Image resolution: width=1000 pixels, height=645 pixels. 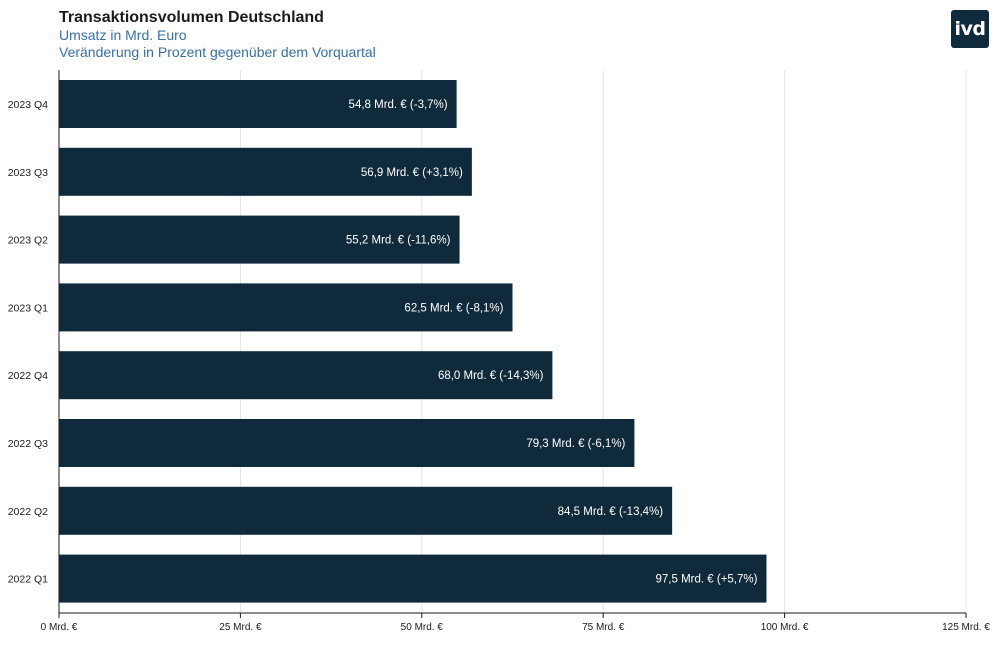 What do you see at coordinates (453, 308) in the screenshot?
I see `data-label: 62,5 Mrd. € (-8,1%)` at bounding box center [453, 308].